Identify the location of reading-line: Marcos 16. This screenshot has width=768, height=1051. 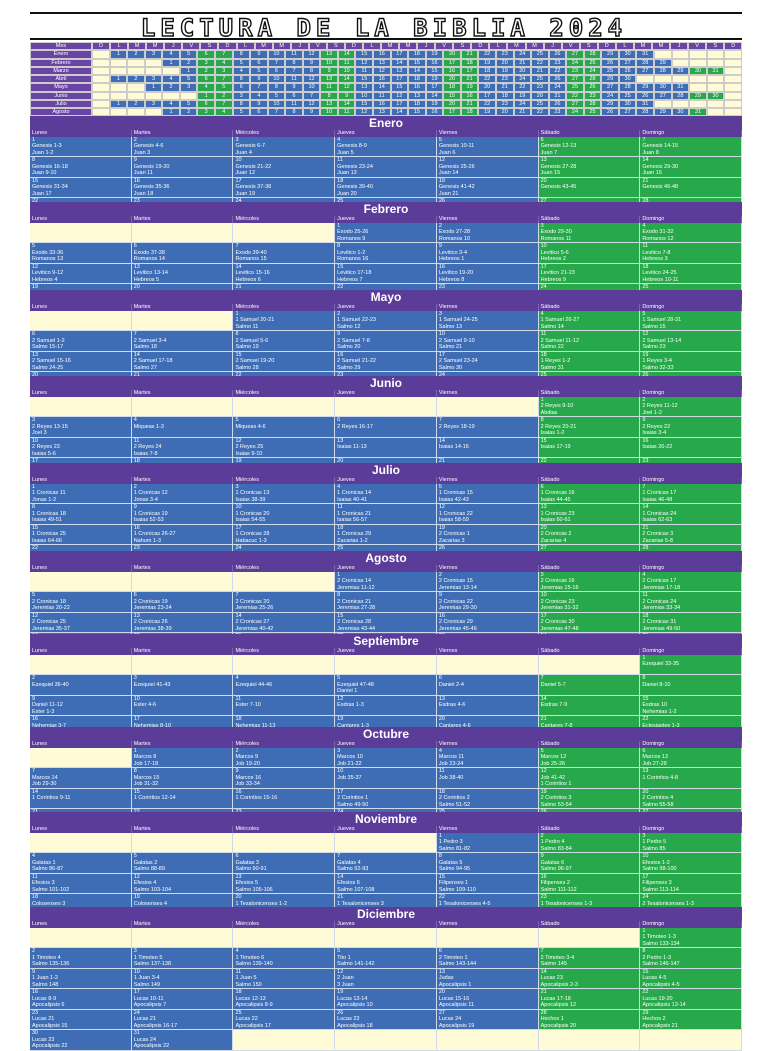
(248, 777).